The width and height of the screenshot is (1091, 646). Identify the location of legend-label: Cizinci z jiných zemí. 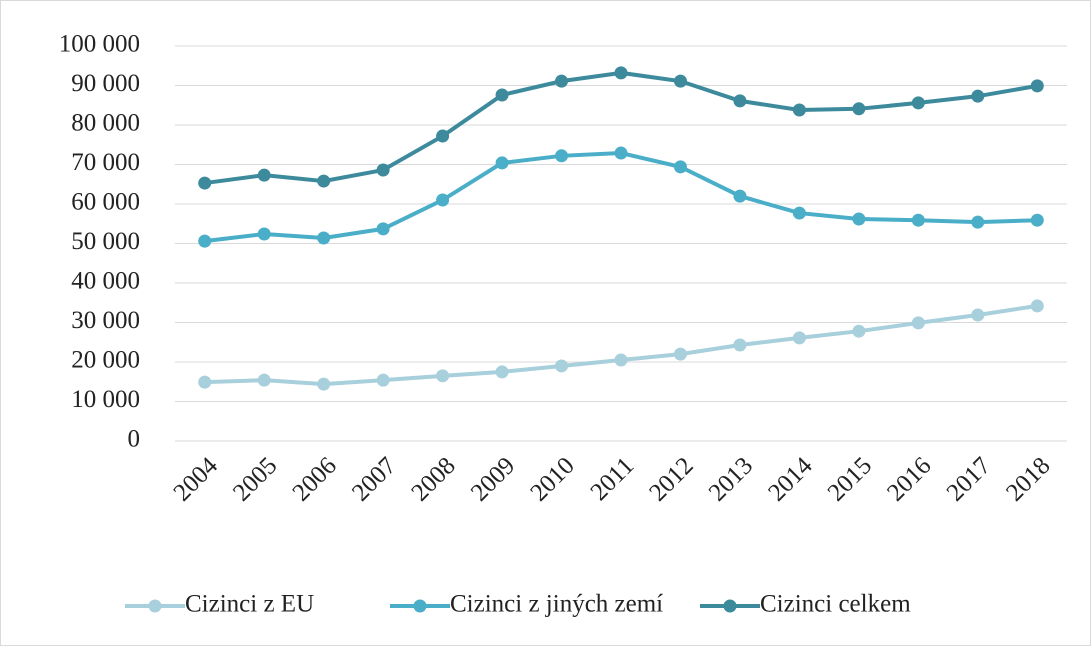
(556, 604).